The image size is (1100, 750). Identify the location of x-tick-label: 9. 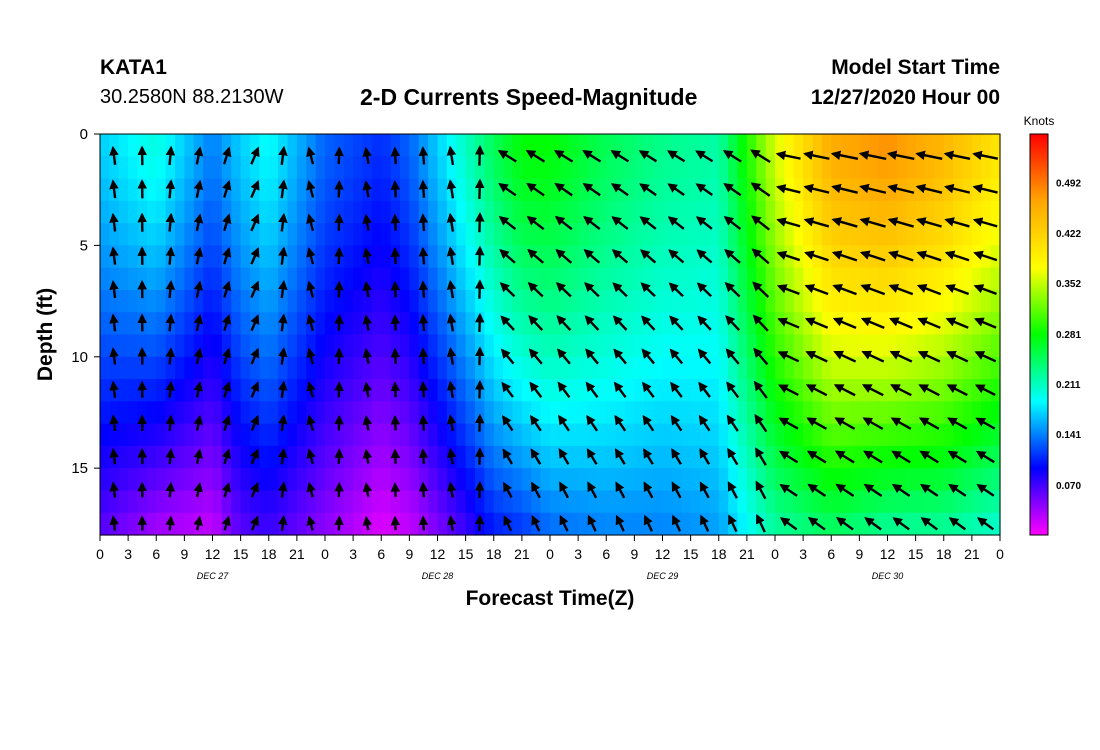
(184, 554).